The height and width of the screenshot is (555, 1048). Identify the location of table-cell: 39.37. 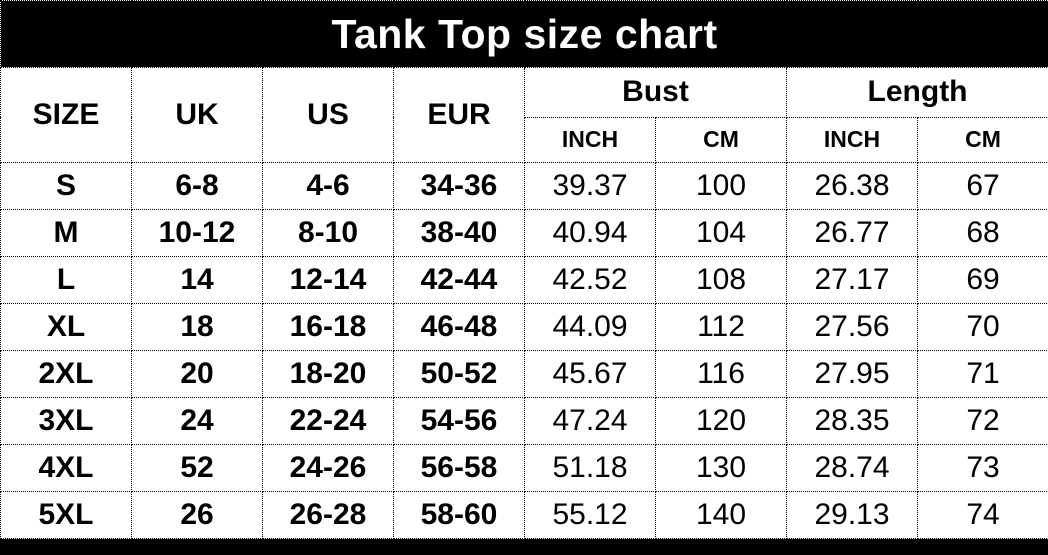
(590, 186).